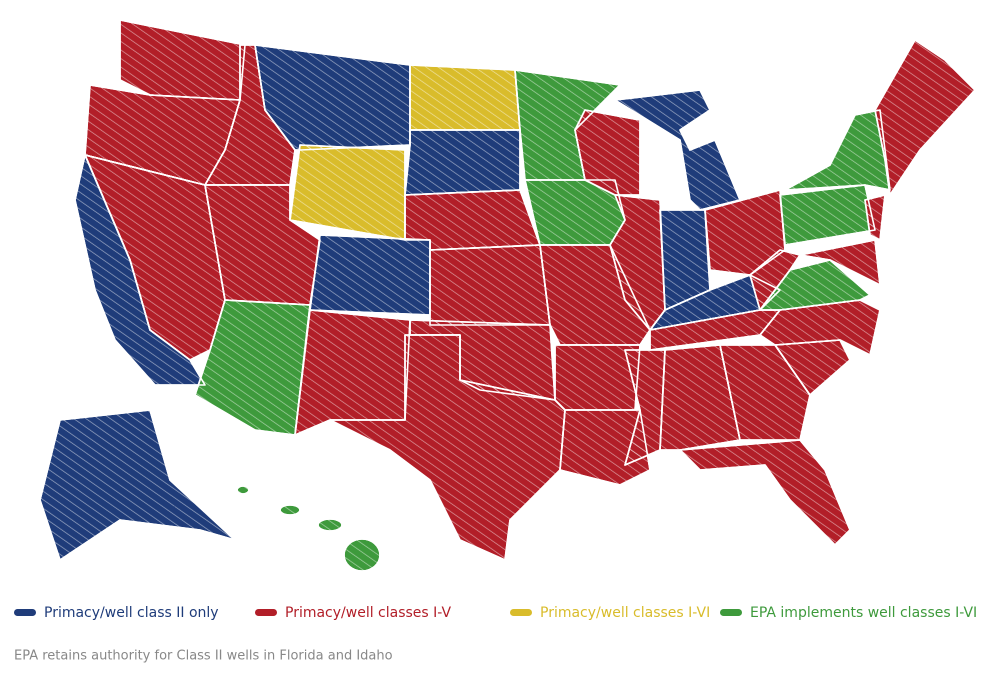 This screenshot has height=676, width=1000. I want to click on legend-label: Primacy/well classes I-V, so click(368, 613).